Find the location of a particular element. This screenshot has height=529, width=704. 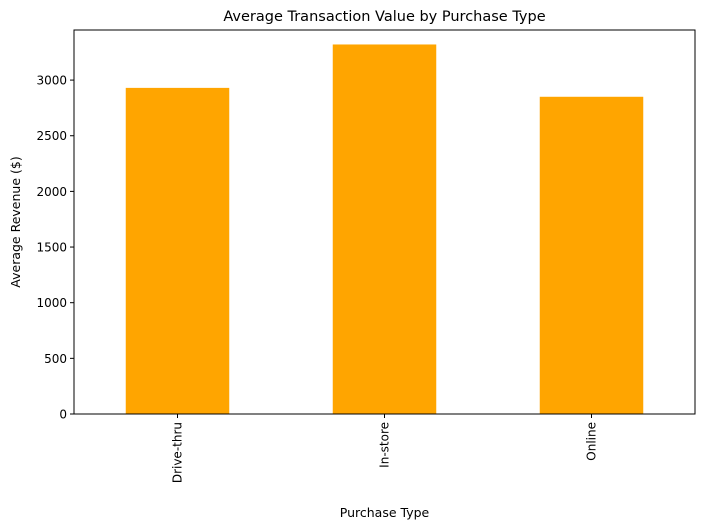

x-tick-label-in-store: In-store is located at coordinates (385, 445).